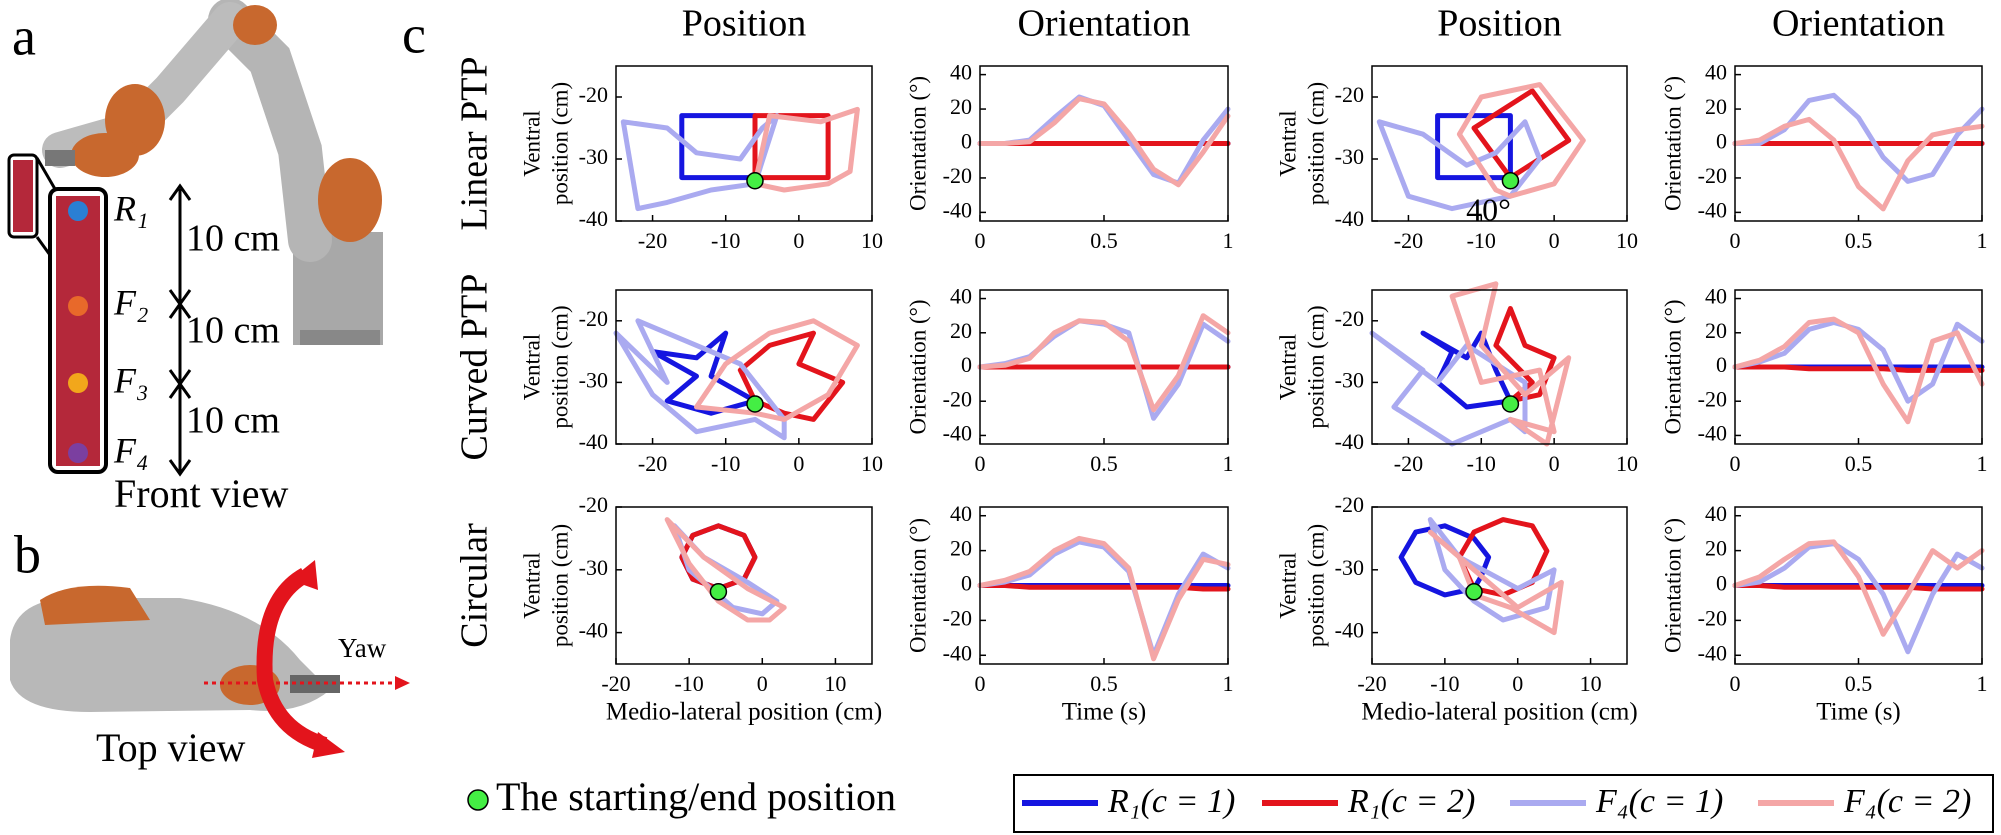 The height and width of the screenshot is (835, 2001). I want to click on legend-label: The starting/end position, so click(696, 796).